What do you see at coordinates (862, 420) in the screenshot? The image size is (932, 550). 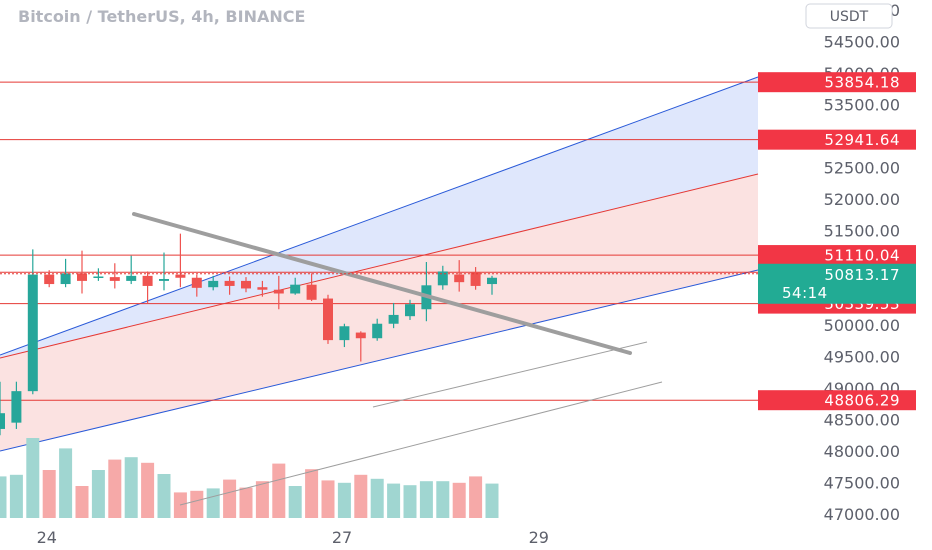 I see `price-tick-label: 48500.00` at bounding box center [862, 420].